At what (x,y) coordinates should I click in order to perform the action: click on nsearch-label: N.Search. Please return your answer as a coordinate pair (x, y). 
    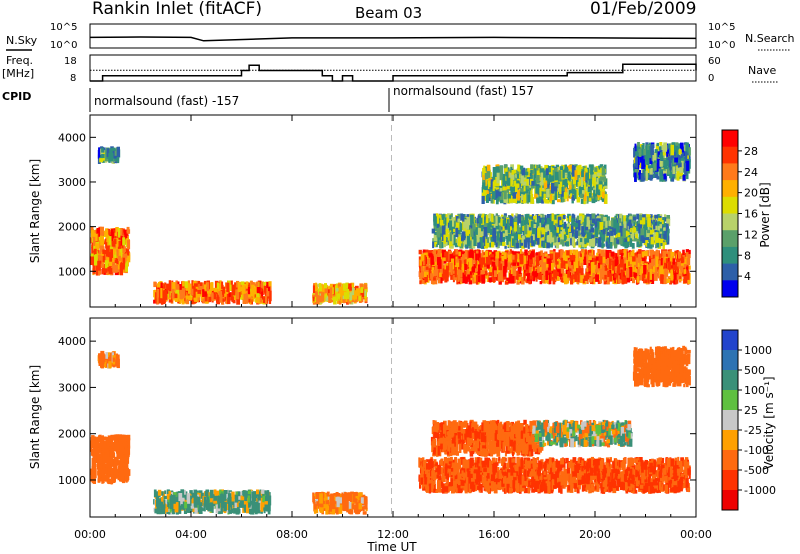
    Looking at the image, I should click on (770, 38).